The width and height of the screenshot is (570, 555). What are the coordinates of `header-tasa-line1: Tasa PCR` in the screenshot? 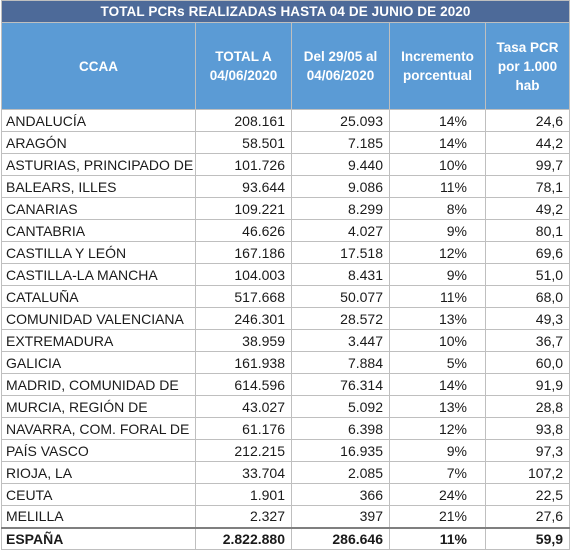 It's located at (527, 47).